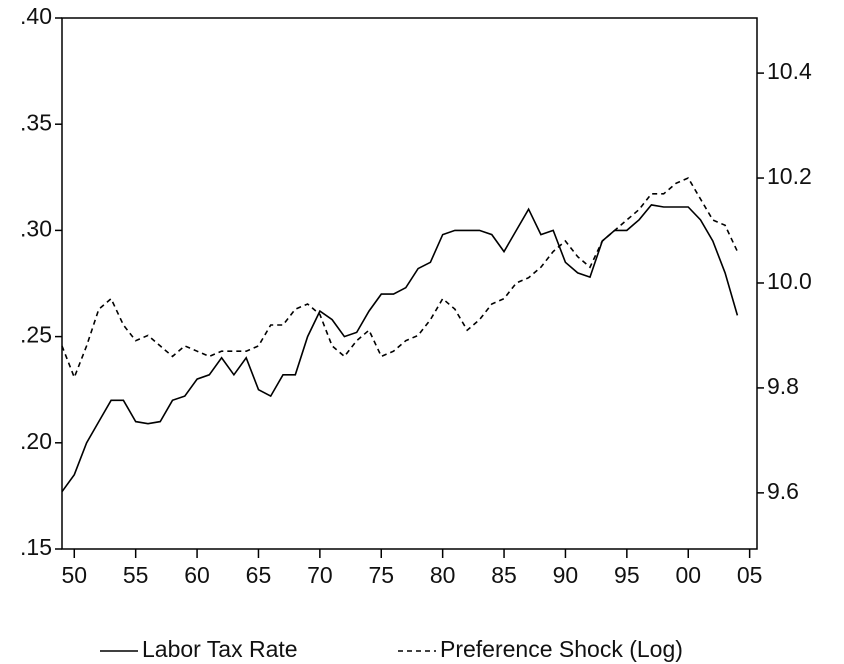  Describe the element at coordinates (783, 386) in the screenshot. I see `y2-tick-label: 9.8` at that location.